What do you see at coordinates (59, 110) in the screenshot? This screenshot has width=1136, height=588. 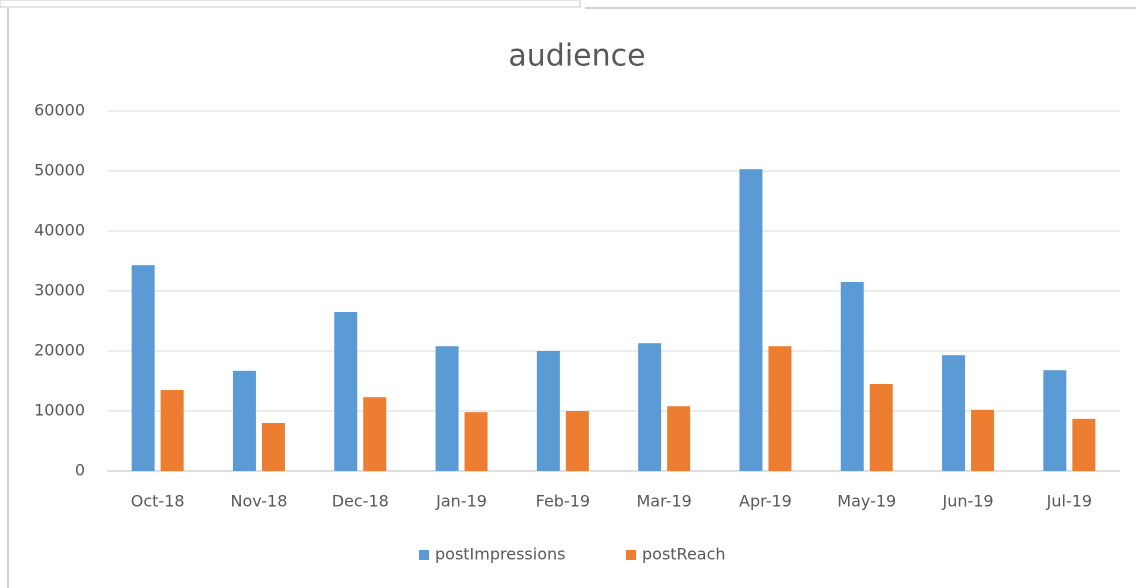 I see `y-tick-label: 60000` at bounding box center [59, 110].